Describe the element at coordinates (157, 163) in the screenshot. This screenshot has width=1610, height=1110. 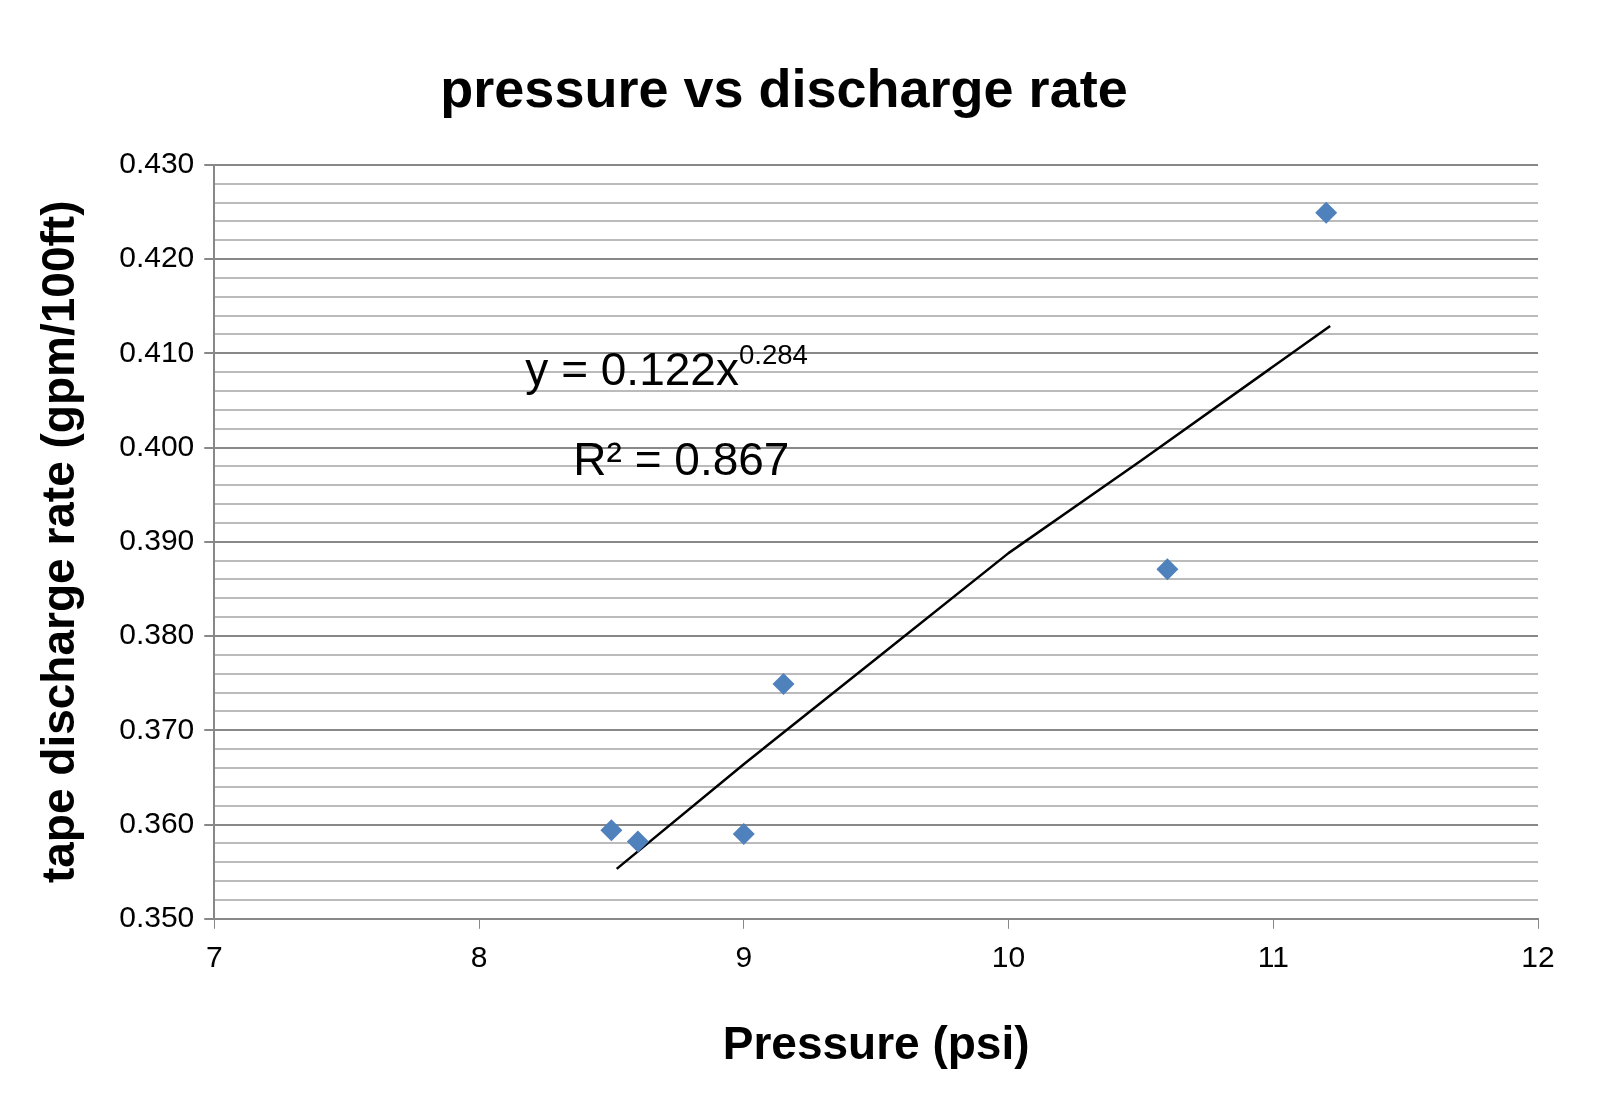
I see `y-tick-label: 0.430` at that location.